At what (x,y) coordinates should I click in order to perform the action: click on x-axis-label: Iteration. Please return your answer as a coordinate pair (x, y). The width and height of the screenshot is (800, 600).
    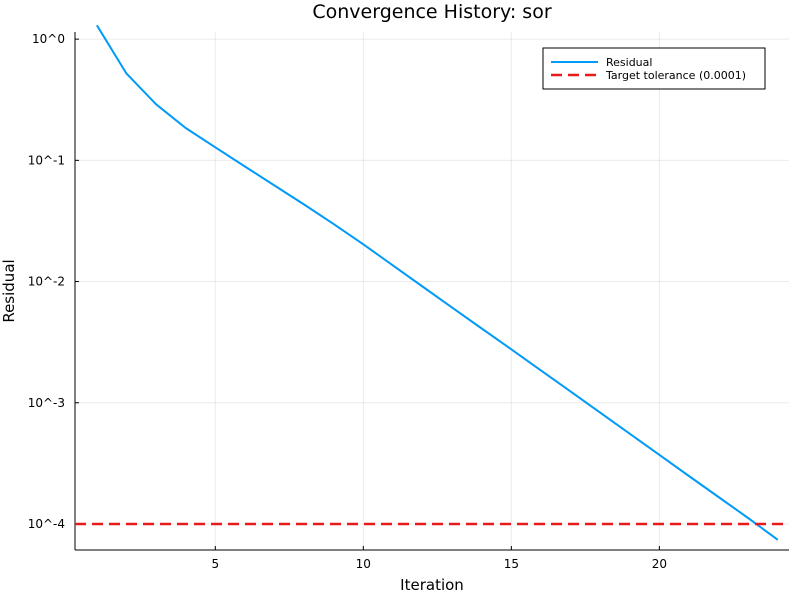
    Looking at the image, I should click on (432, 585).